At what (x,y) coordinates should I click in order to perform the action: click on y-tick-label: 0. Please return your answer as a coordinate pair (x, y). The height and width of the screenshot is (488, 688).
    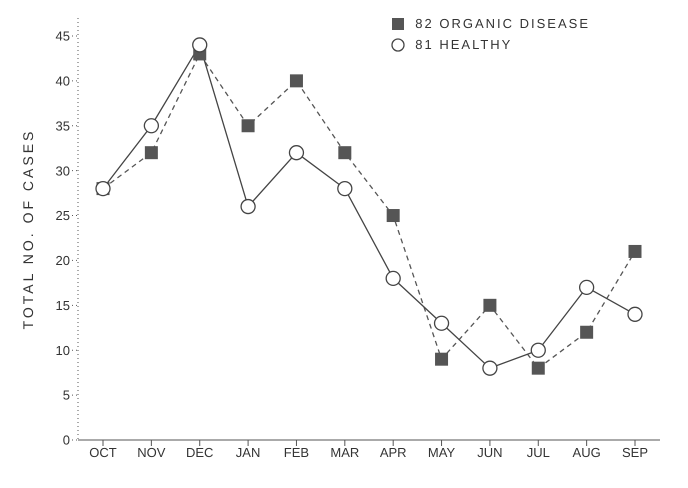
    Looking at the image, I should click on (66, 440).